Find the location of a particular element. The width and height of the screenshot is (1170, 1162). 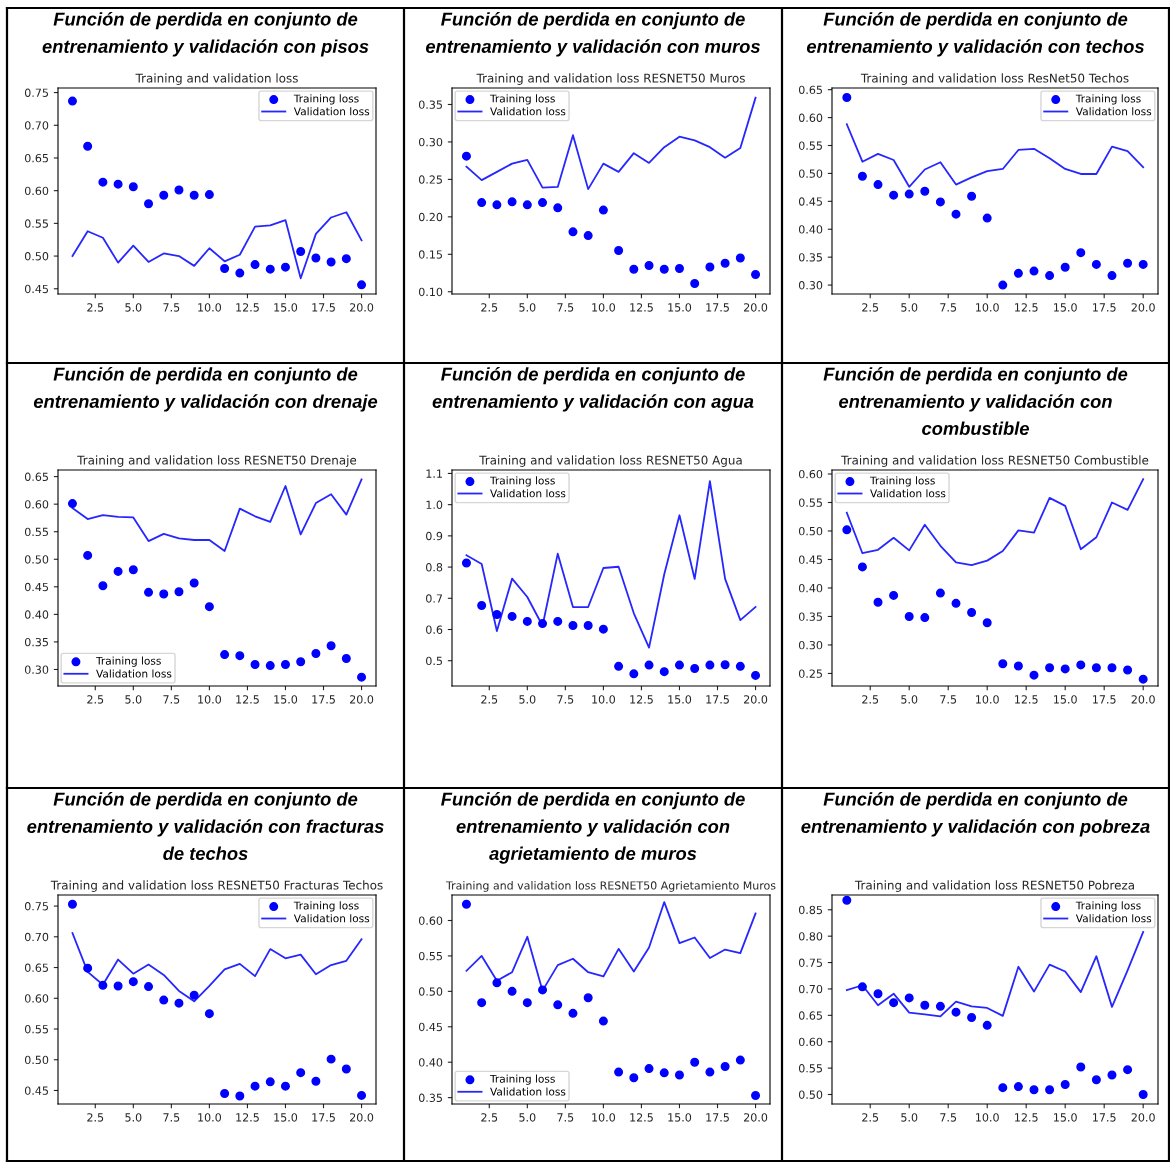

y-tick-label: 0.70 is located at coordinates (810, 989).